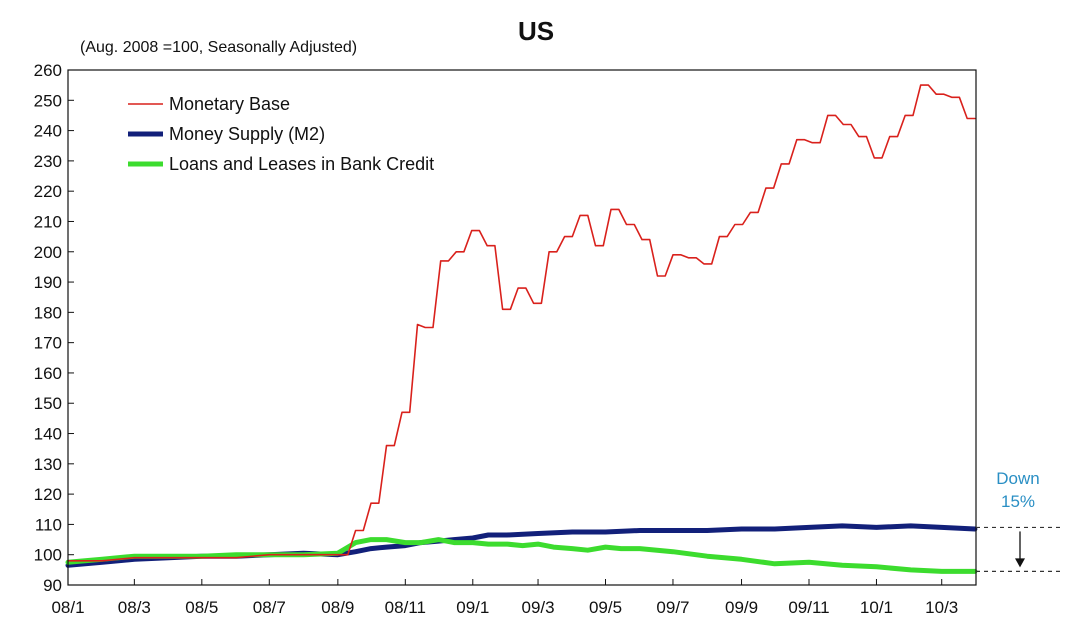 The image size is (1067, 631). What do you see at coordinates (808, 607) in the screenshot?
I see `x-tick-label: 09/11` at bounding box center [808, 607].